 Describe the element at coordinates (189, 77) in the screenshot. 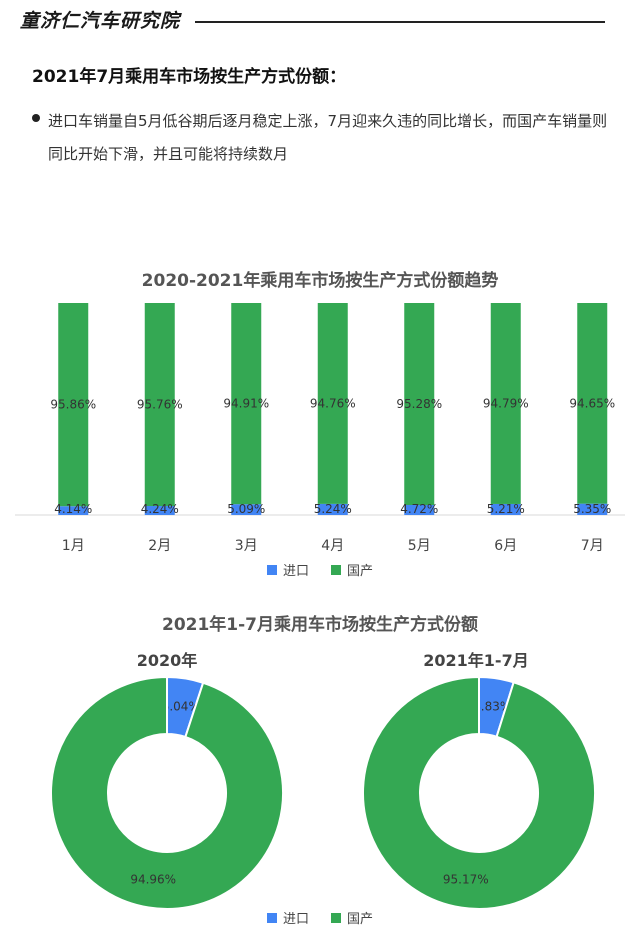

I see `page-headline: 2021年7月乘用车市场按生产方式份额：` at that location.